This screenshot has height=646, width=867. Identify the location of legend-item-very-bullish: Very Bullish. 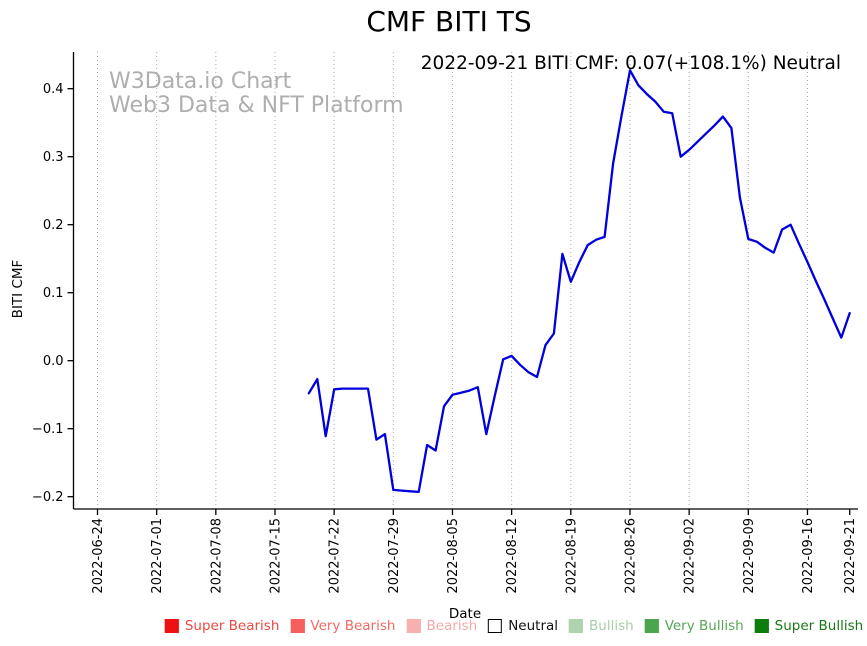
(694, 626).